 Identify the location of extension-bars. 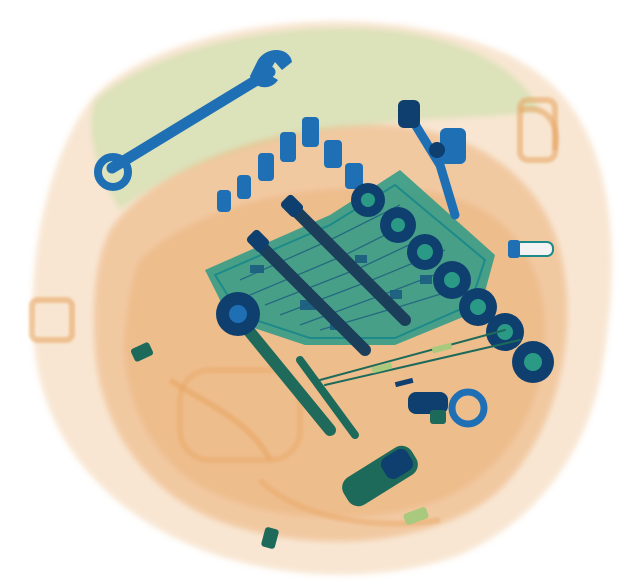
(328, 316).